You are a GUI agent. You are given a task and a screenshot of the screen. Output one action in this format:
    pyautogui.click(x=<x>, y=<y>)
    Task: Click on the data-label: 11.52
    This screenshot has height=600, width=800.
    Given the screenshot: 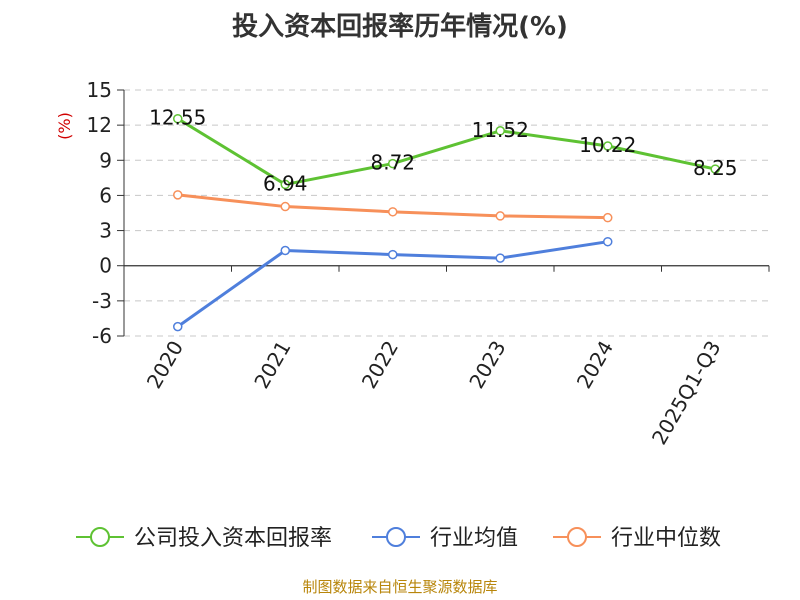 What is the action you would take?
    pyautogui.click(x=500, y=130)
    